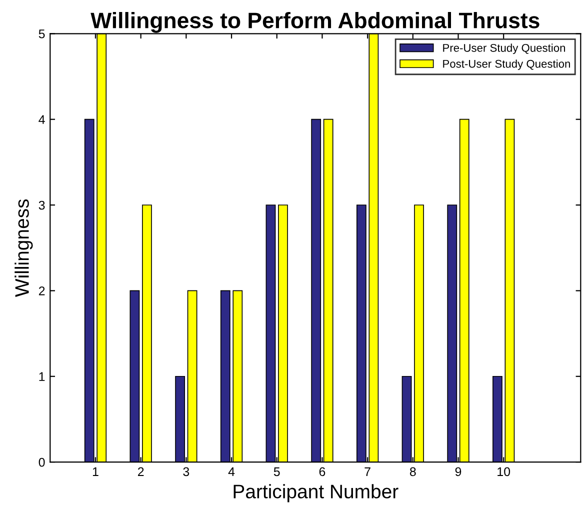  Describe the element at coordinates (42, 376) in the screenshot. I see `y-tick-label: 1` at that location.